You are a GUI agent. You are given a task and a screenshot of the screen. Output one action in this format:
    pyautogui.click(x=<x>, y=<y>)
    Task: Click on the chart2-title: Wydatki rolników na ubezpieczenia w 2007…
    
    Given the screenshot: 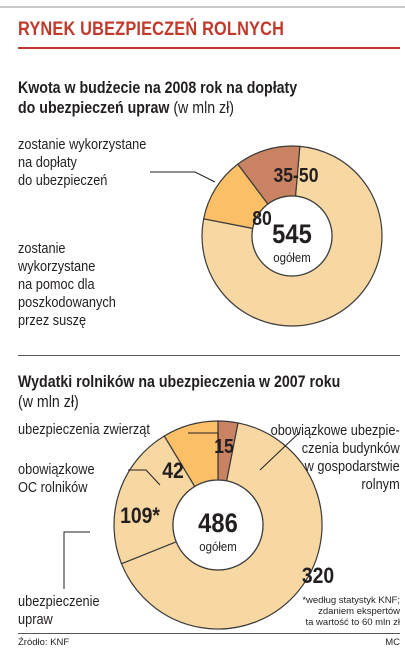 What is the action you would take?
    pyautogui.click(x=179, y=392)
    